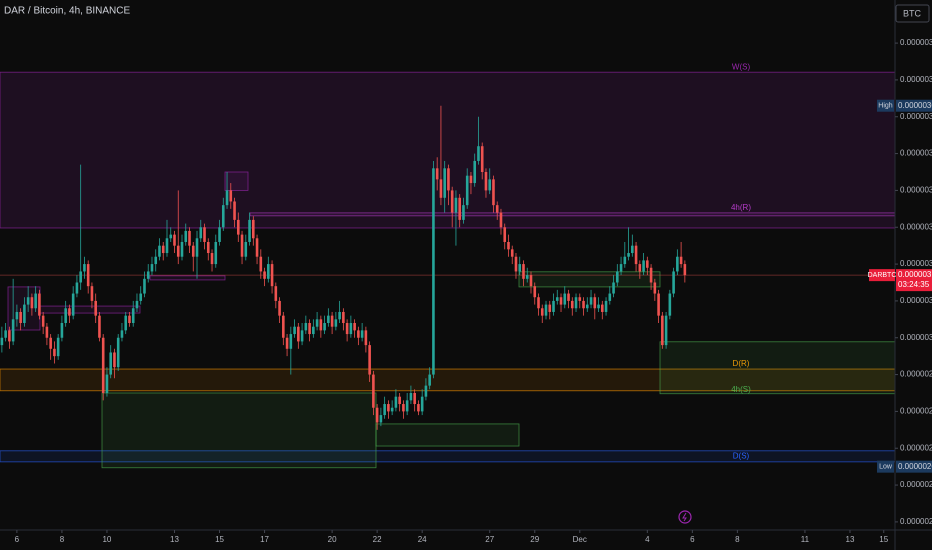 This screenshot has height=550, width=932. Describe the element at coordinates (883, 539) in the screenshot. I see `x-tick-label: 15` at that location.